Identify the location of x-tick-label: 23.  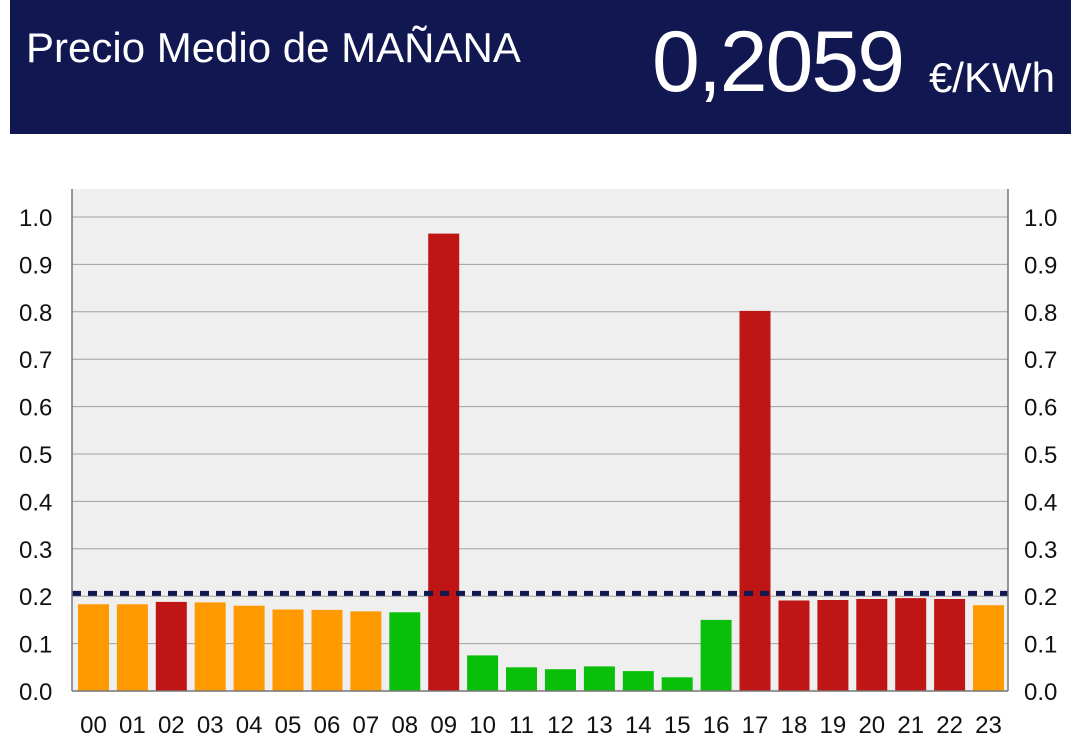
(988, 725).